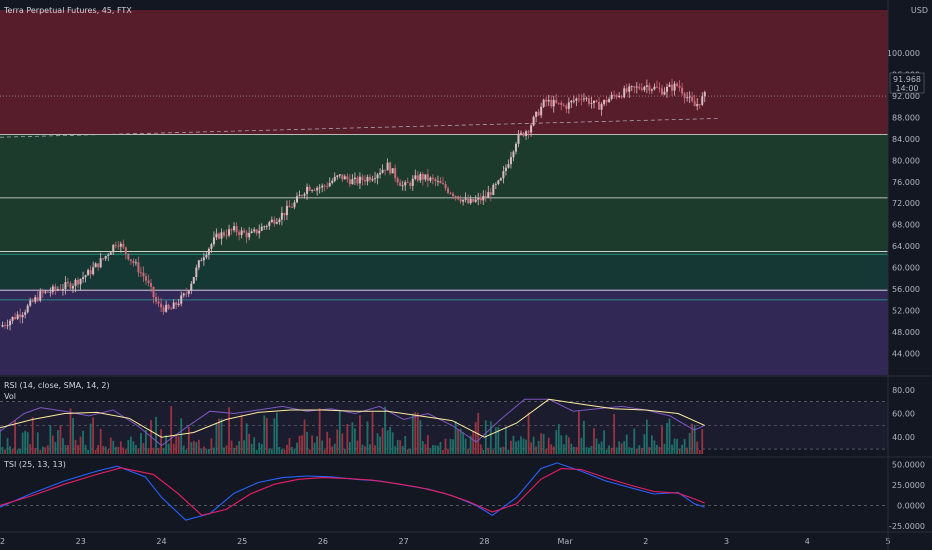  Describe the element at coordinates (323, 541) in the screenshot. I see `time-tick-label: 26` at that location.